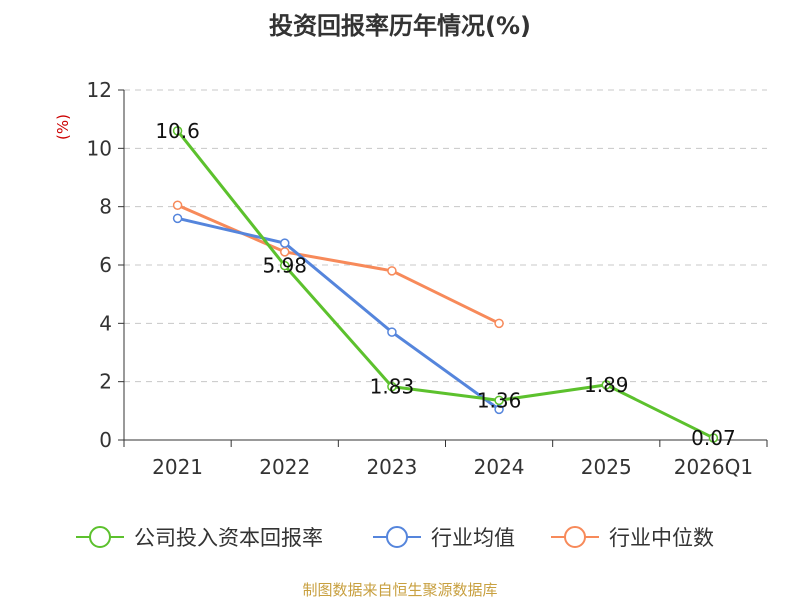  I want to click on legend-label: 公司投入资本回报率, so click(228, 538).